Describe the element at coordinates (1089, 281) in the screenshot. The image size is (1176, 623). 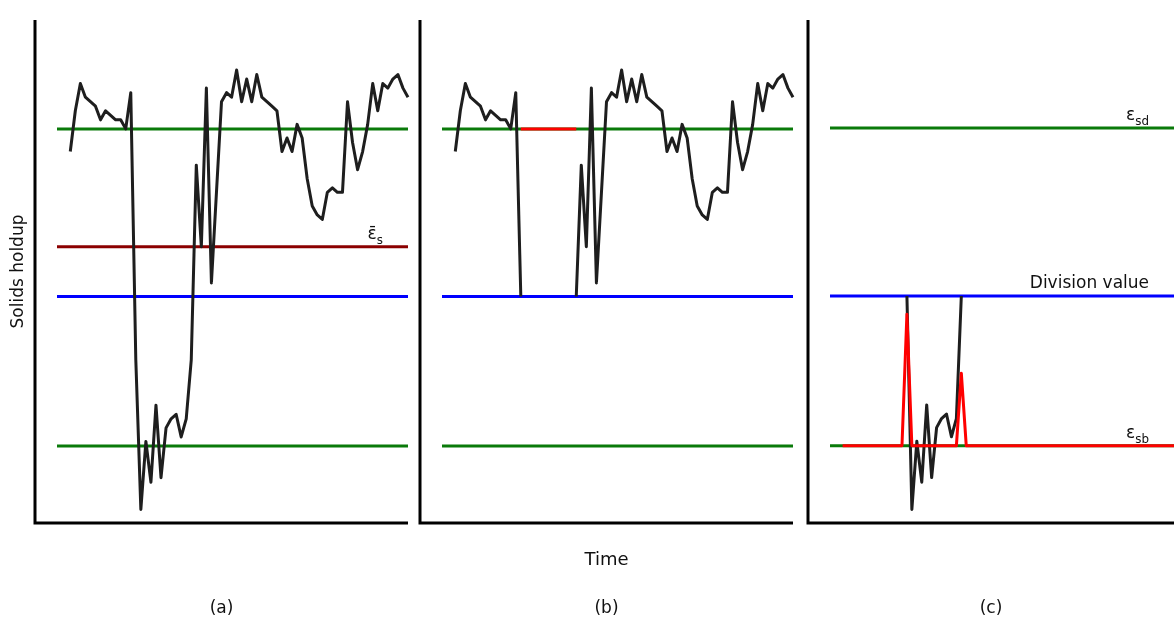
I see `ref-line-label: Division value` at that location.